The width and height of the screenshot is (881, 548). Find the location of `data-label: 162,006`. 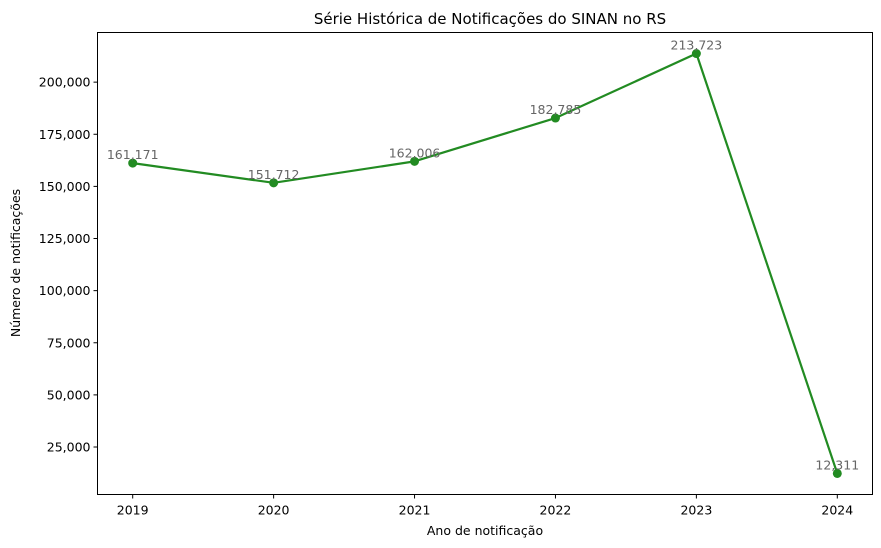

data-label: 162,006 is located at coordinates (415, 152).